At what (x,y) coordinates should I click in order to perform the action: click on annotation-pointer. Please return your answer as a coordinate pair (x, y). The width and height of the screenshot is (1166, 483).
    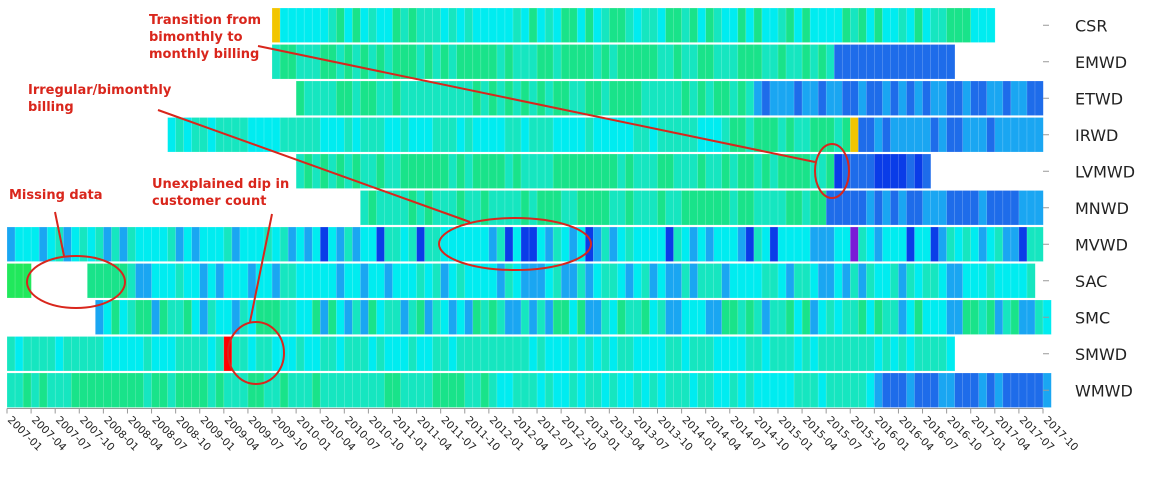
    Looking at the image, I should click on (536, 104).